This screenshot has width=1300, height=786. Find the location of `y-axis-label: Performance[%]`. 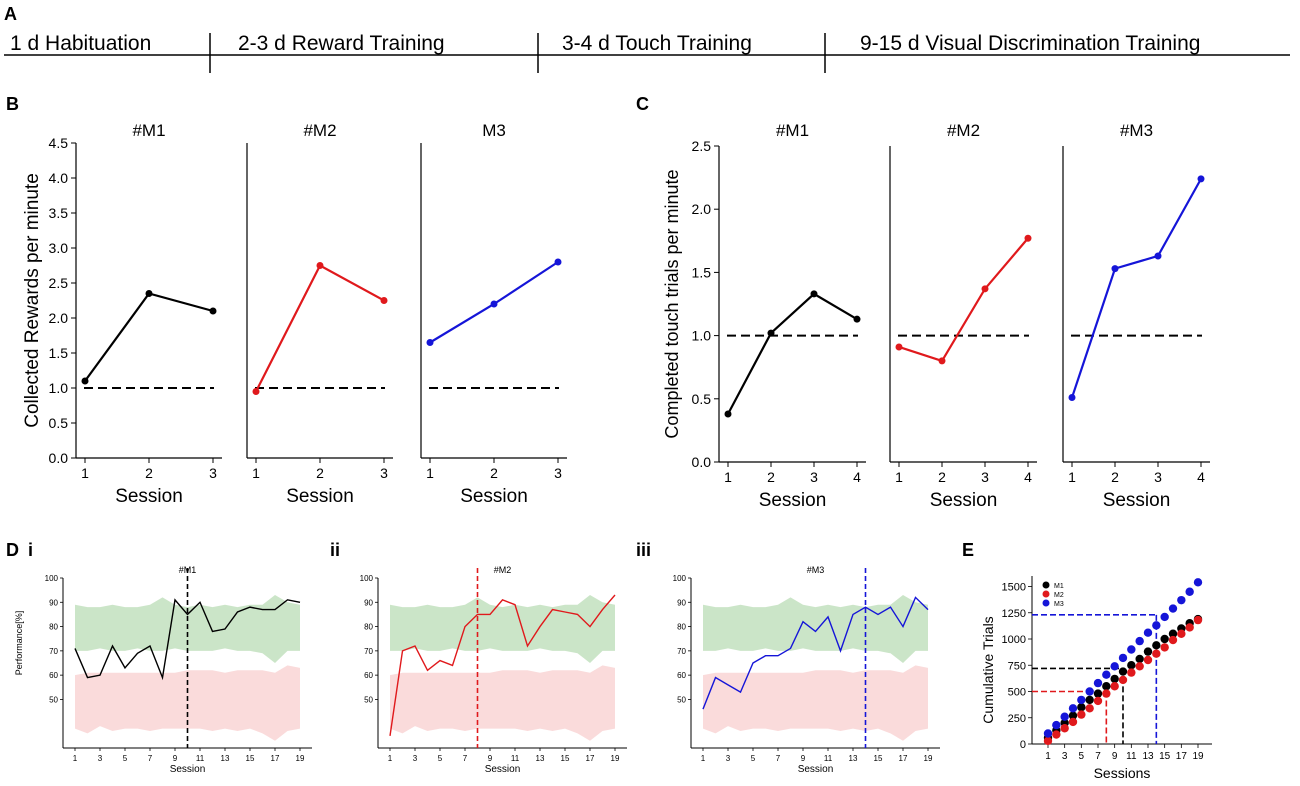

y-axis-label: Performance[%] is located at coordinates (19, 643).